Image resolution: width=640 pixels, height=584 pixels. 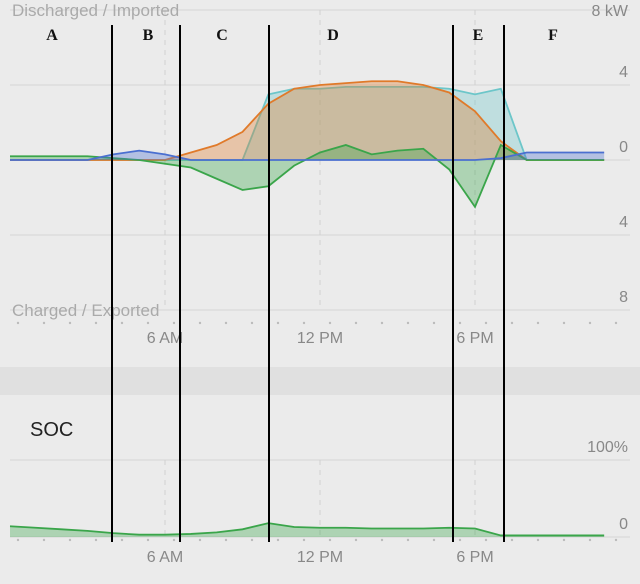 What do you see at coordinates (320, 381) in the screenshot?
I see `separator` at bounding box center [320, 381].